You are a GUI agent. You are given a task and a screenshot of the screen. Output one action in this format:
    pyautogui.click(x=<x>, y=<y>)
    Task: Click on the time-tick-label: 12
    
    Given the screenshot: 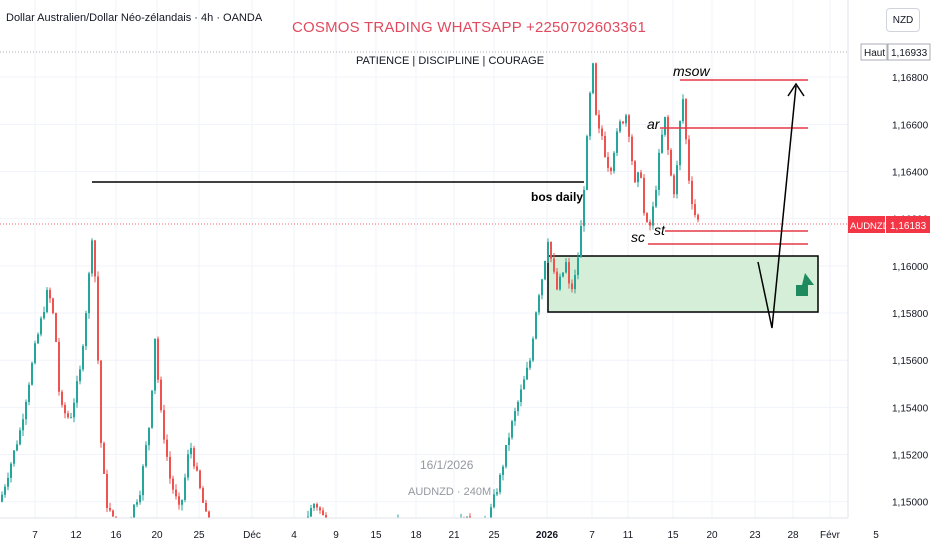 What is the action you would take?
    pyautogui.click(x=76, y=535)
    